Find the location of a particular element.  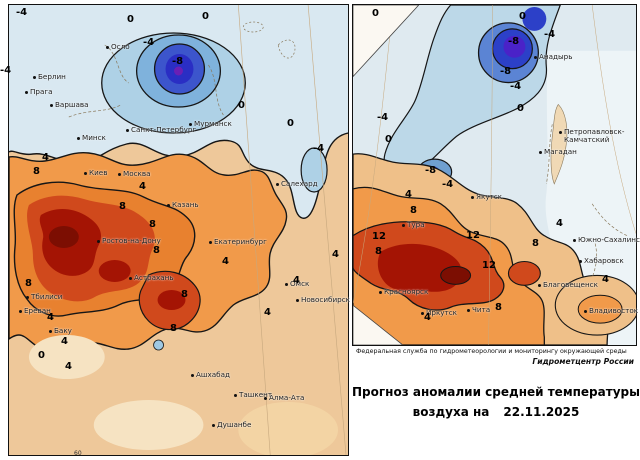

cool-pocket-region is located at coordinates (314, 170).